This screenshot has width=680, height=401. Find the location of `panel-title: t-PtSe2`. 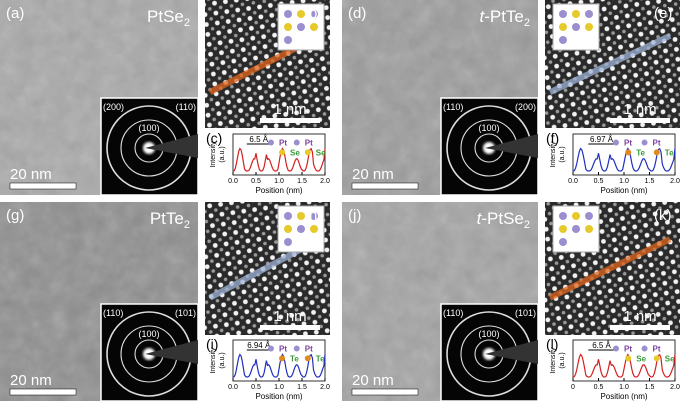

panel-title: t-PtSe2 is located at coordinates (503, 220).